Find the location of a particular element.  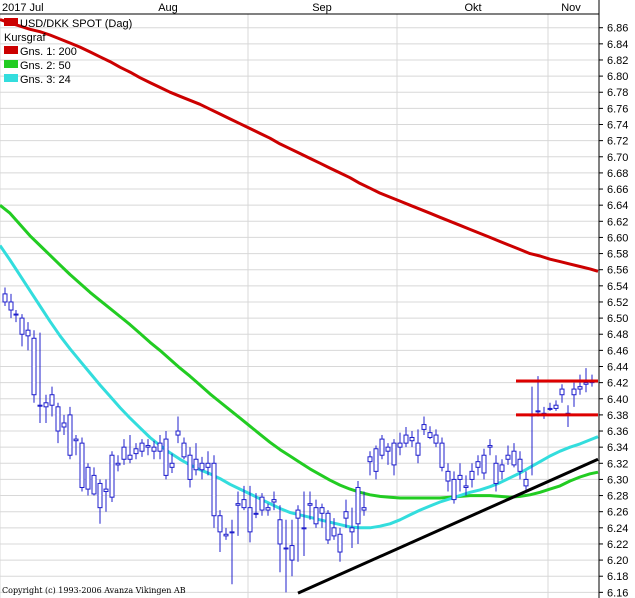

y-tick-label: 6.50 is located at coordinates (617, 319).